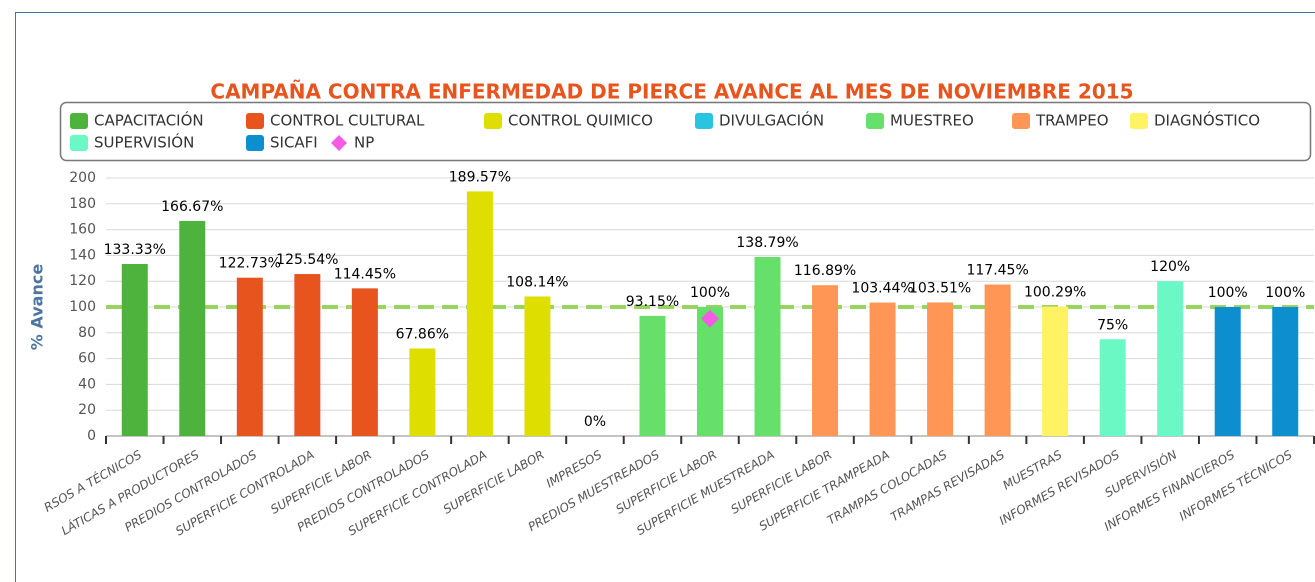 This screenshot has height=582, width=1315. What do you see at coordinates (1055, 293) in the screenshot?
I see `value-label: 100.29%` at bounding box center [1055, 293].